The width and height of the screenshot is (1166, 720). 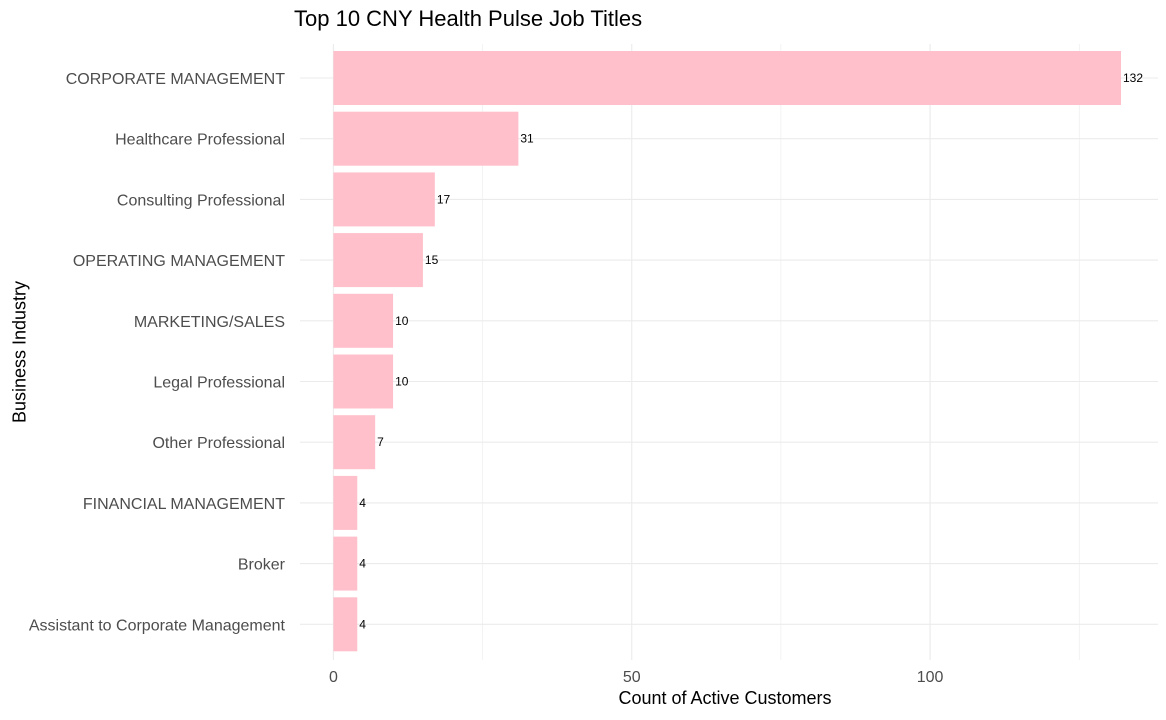 What do you see at coordinates (380, 442) in the screenshot?
I see `data-label: 7` at bounding box center [380, 442].